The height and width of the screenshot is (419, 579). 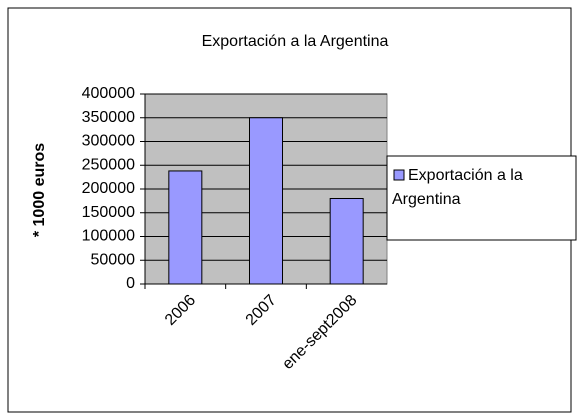 I want to click on legend-label: Exportación a la Argentina, so click(x=457, y=187).